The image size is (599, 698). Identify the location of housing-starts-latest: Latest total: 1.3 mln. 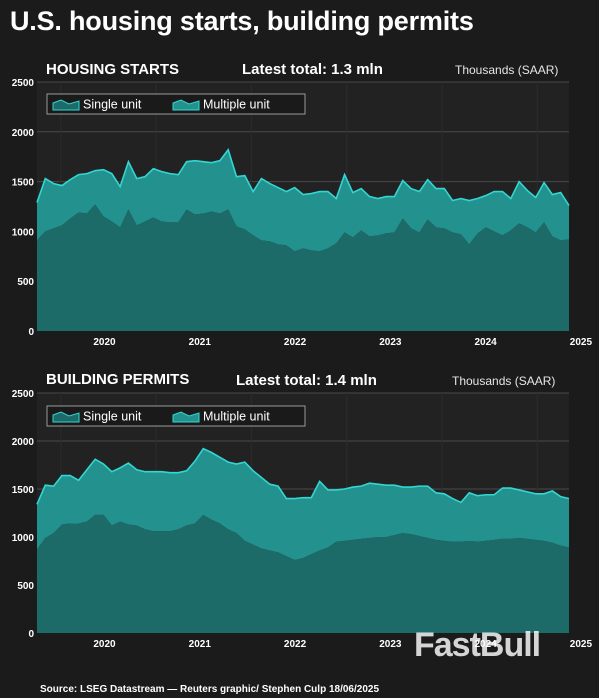
(312, 69).